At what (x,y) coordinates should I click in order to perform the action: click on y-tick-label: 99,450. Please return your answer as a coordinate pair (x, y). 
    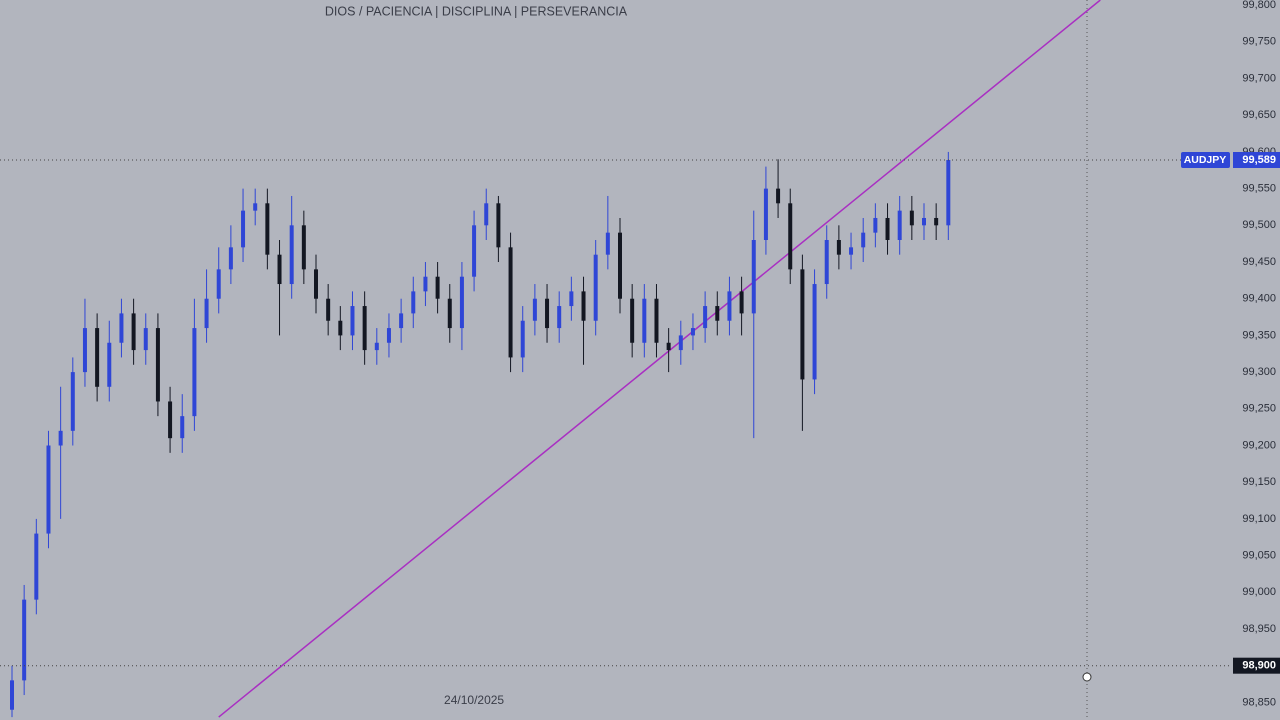
    Looking at the image, I should click on (1259, 262).